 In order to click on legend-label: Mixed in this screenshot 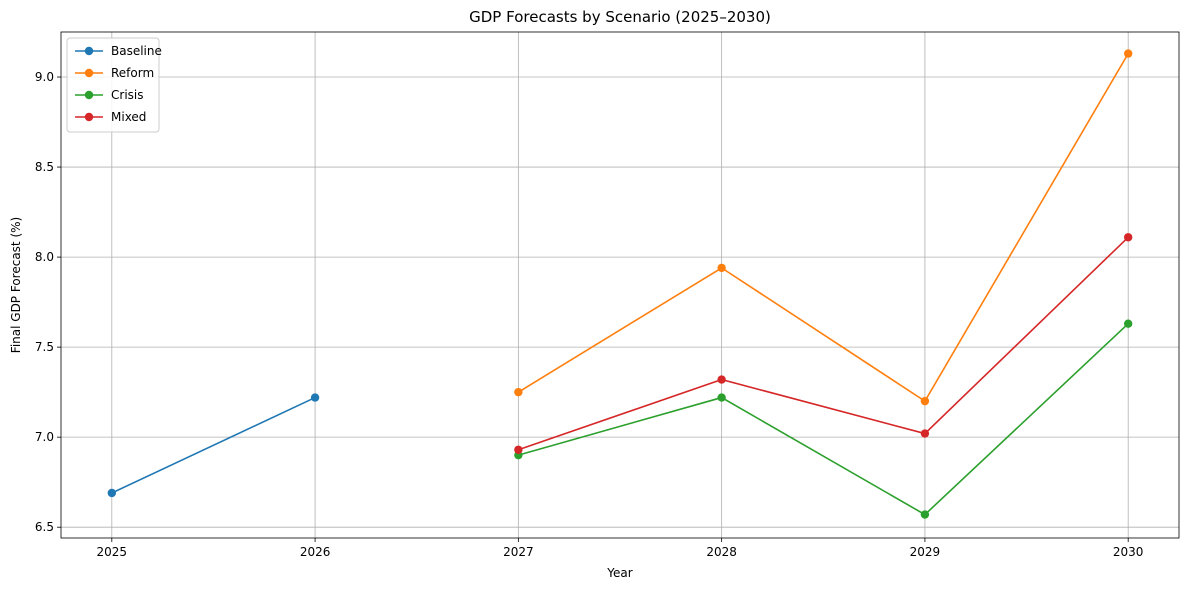, I will do `click(128, 117)`.